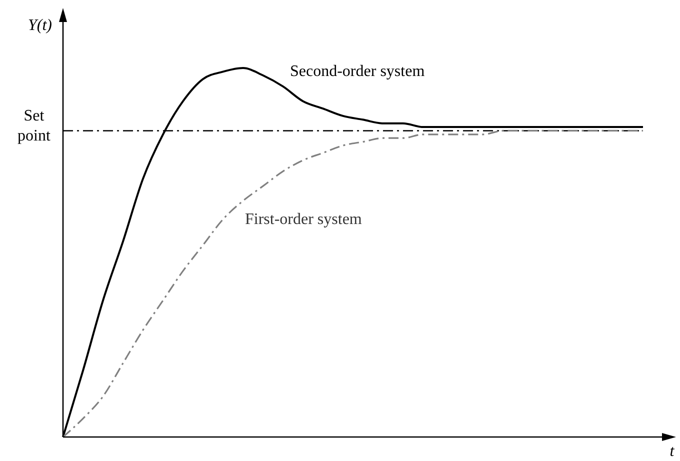  Describe the element at coordinates (40, 25) in the screenshot. I see `y-axis-title: Y(t)` at that location.